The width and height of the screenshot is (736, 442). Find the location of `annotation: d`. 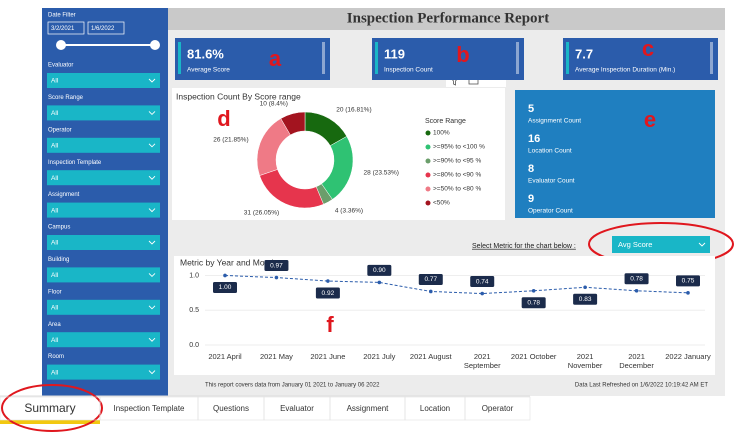

annotation: d is located at coordinates (223, 118).